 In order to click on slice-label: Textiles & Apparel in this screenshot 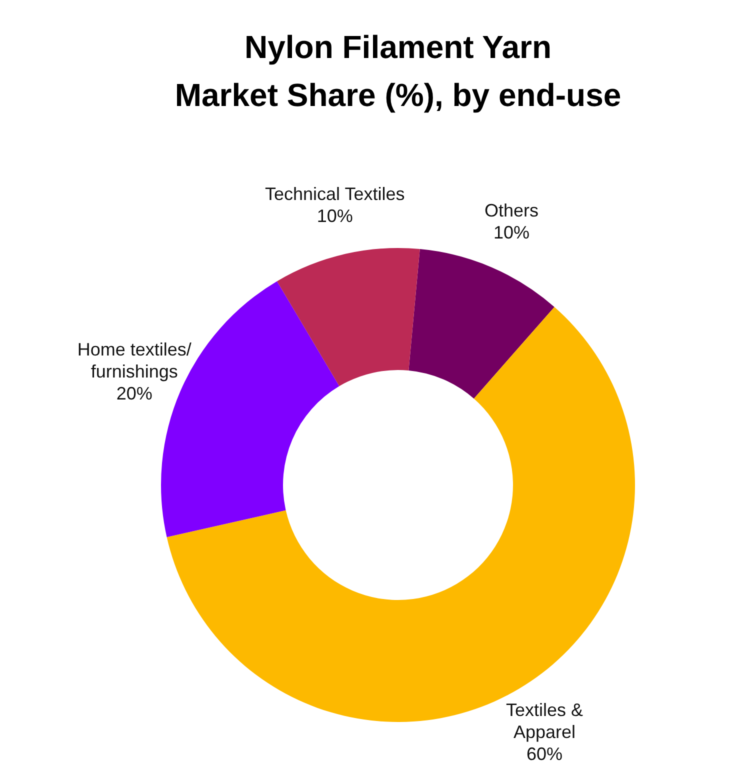, I will do `click(545, 721)`.